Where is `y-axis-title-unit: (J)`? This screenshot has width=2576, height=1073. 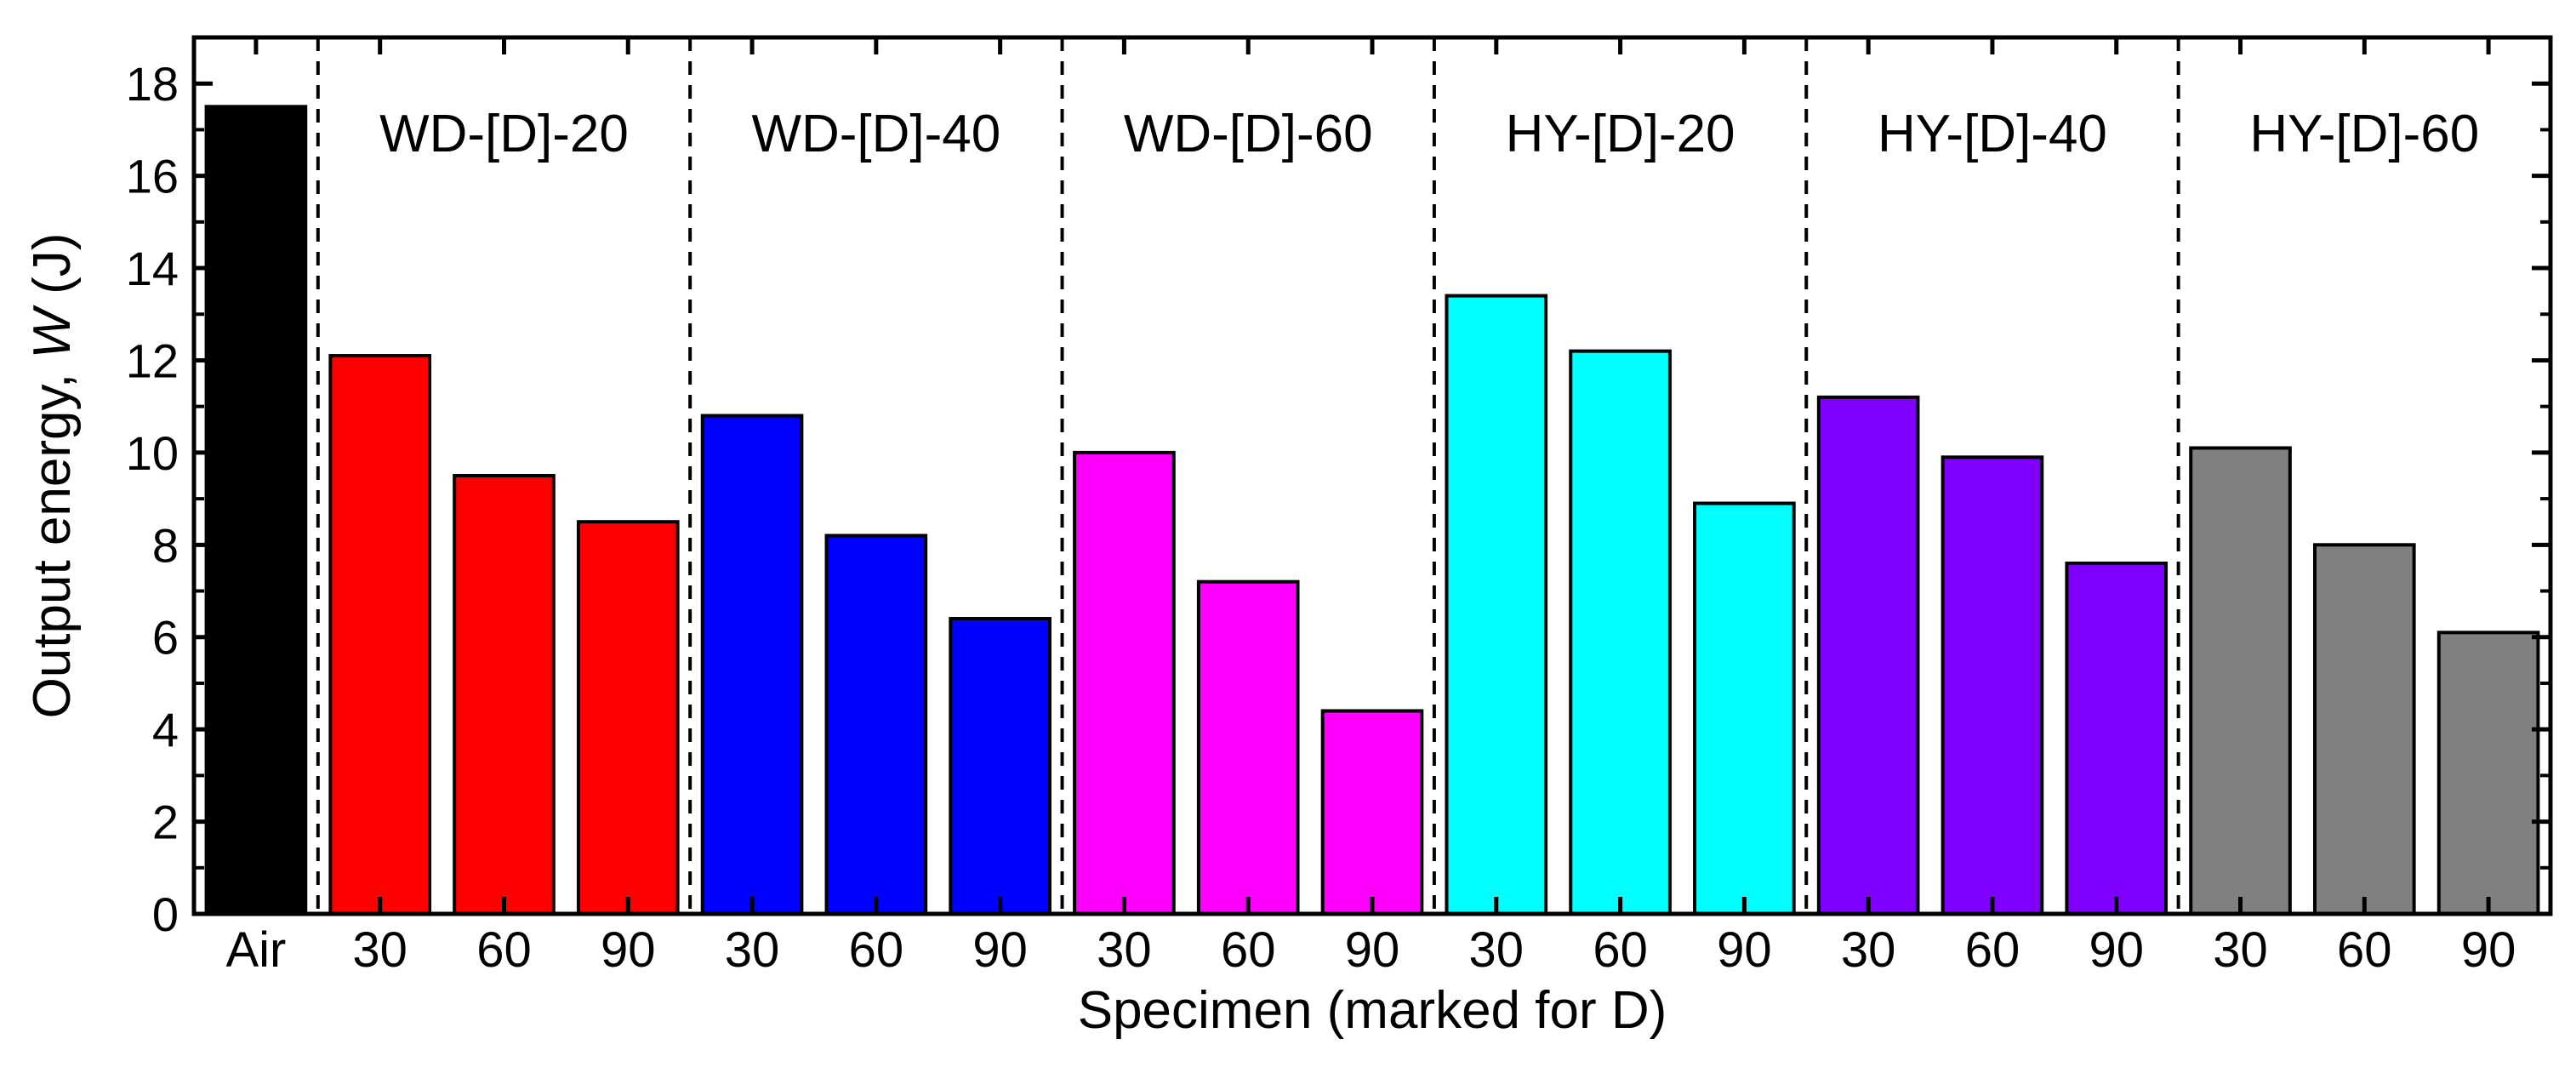
y-axis-title-unit: (J) is located at coordinates (52, 271).